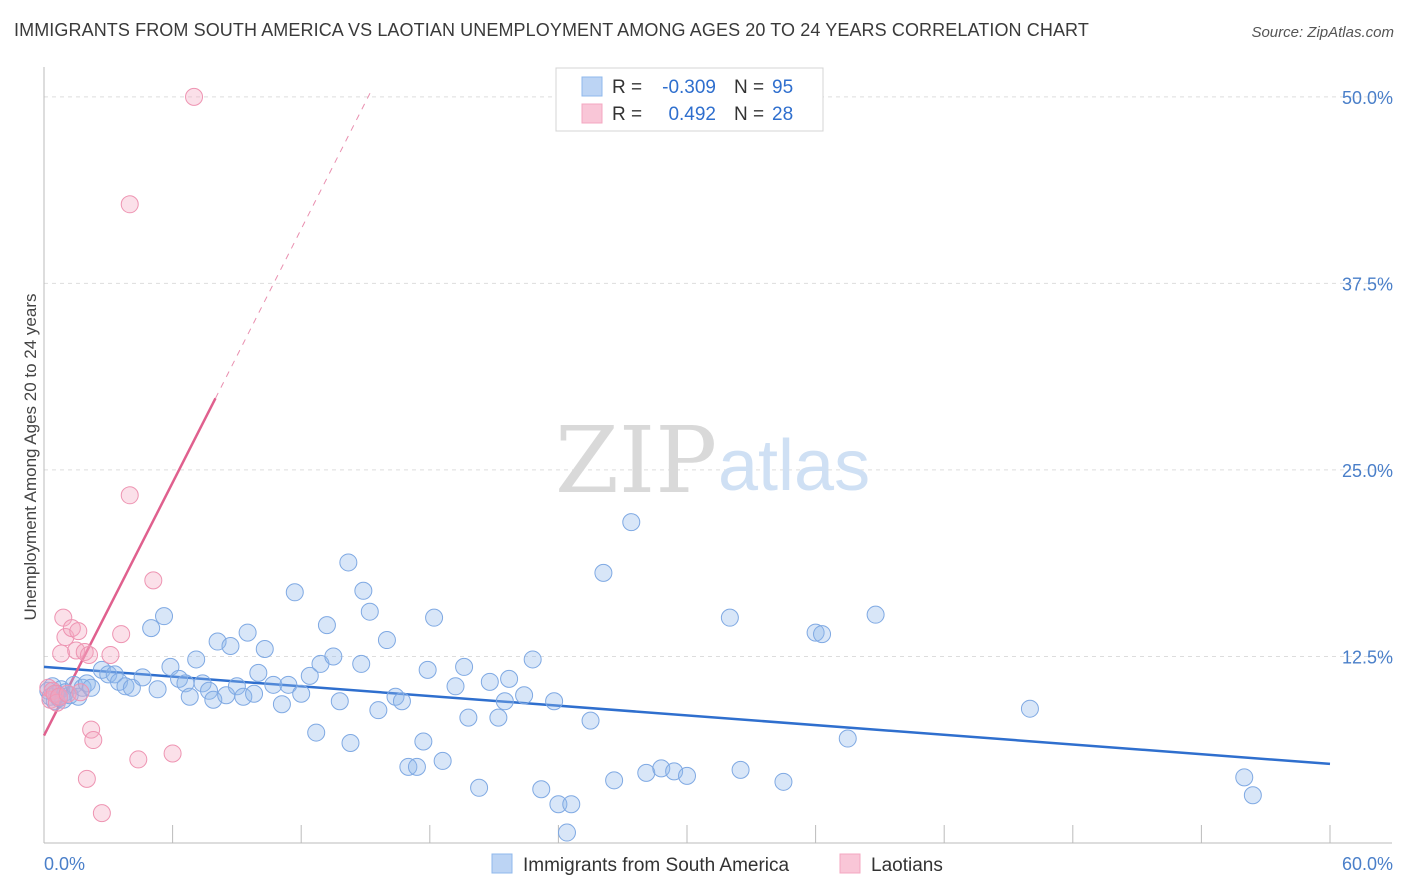 This screenshot has width=1406, height=892. Describe the element at coordinates (749, 87) in the screenshot. I see `legend-n-label-1: N =` at that location.